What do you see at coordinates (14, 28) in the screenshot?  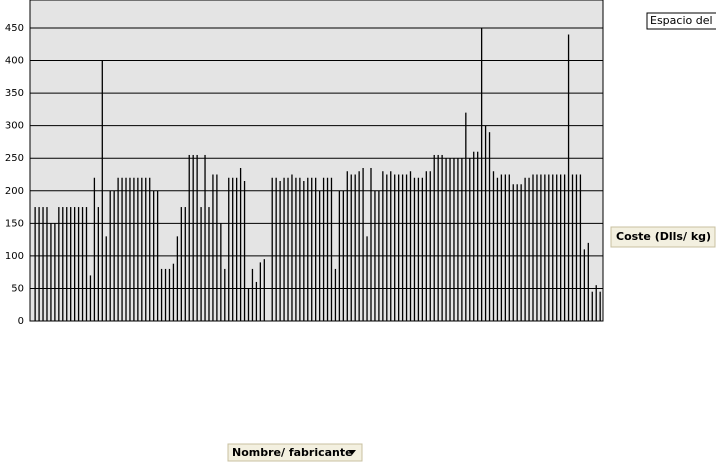 I see `y-tick-label: 450` at bounding box center [14, 28].